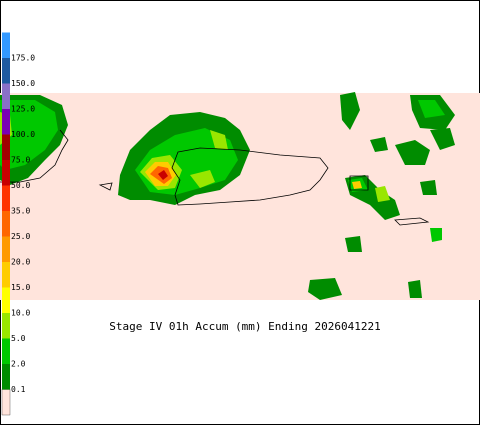  Describe the element at coordinates (23, 134) in the screenshot. I see `legend-label: 100.0` at that location.